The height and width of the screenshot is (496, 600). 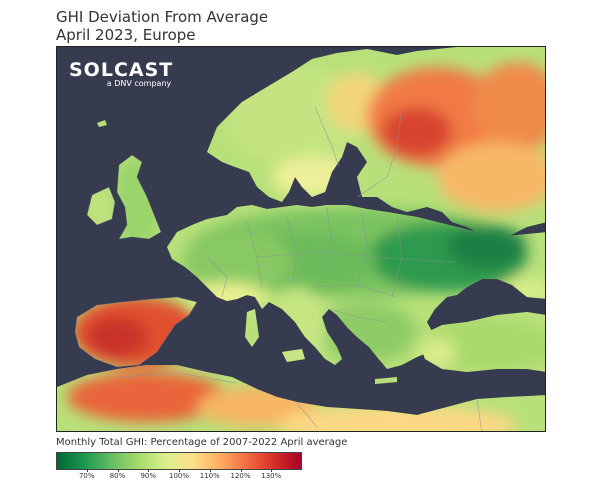 What do you see at coordinates (162, 17) in the screenshot?
I see `title-line-1: GHI Deviation From Average` at bounding box center [162, 17].